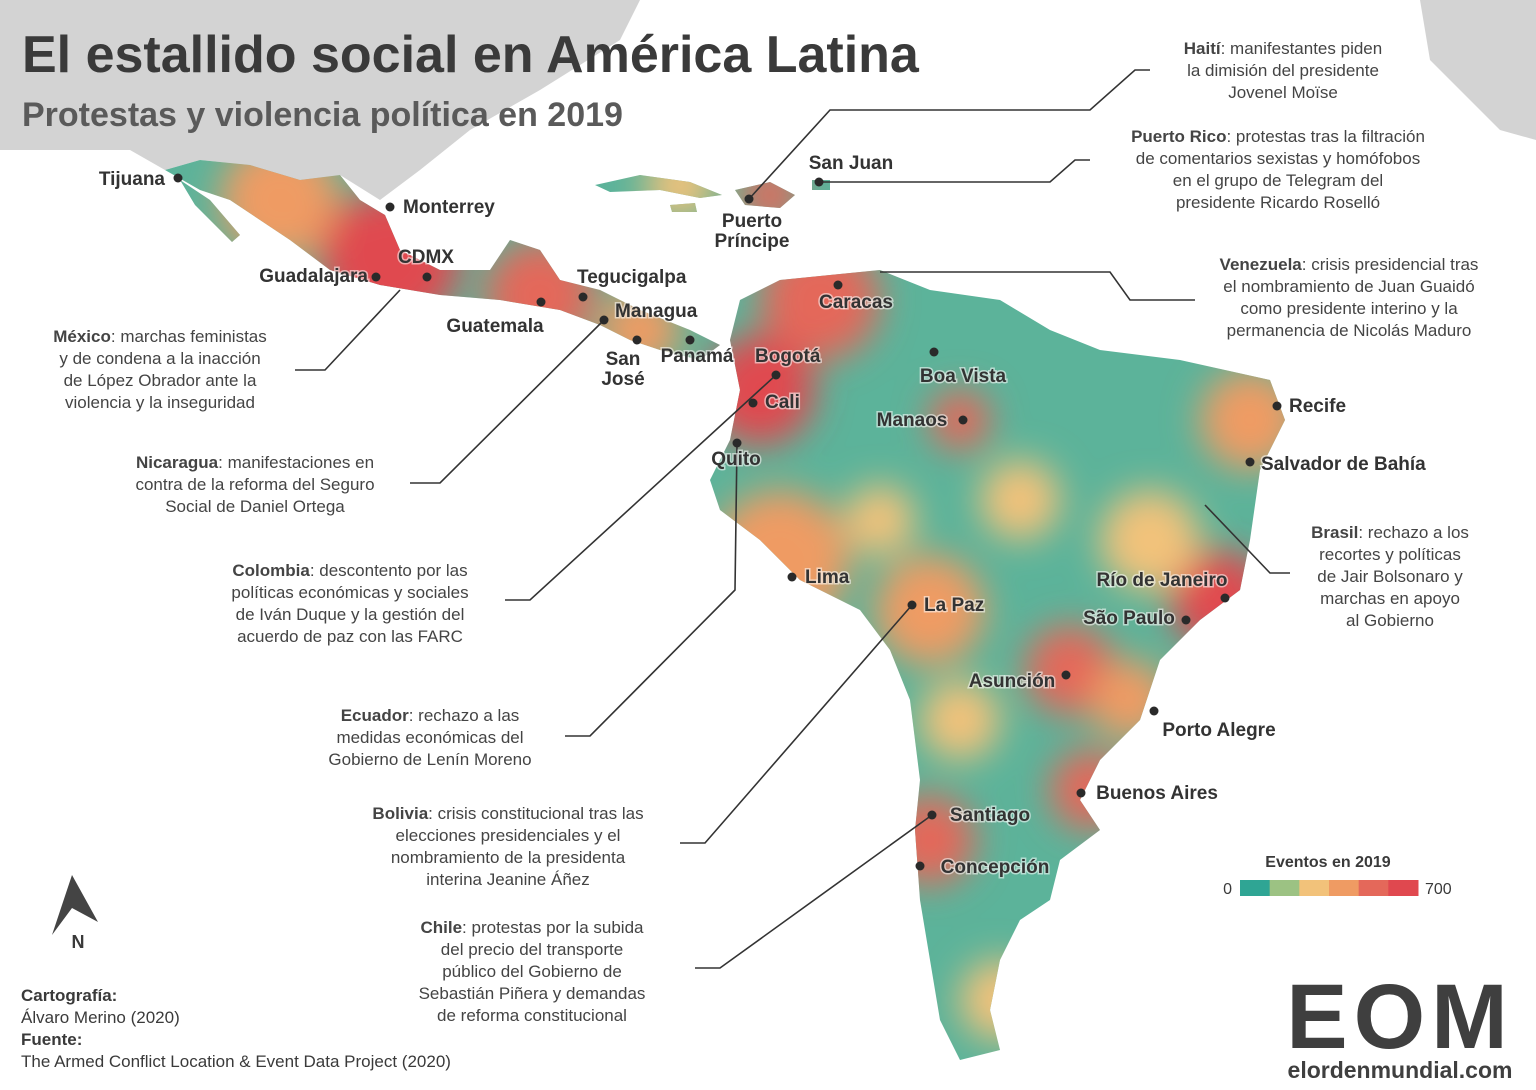  I want to click on annotation-country: Nicaragua, so click(177, 462).